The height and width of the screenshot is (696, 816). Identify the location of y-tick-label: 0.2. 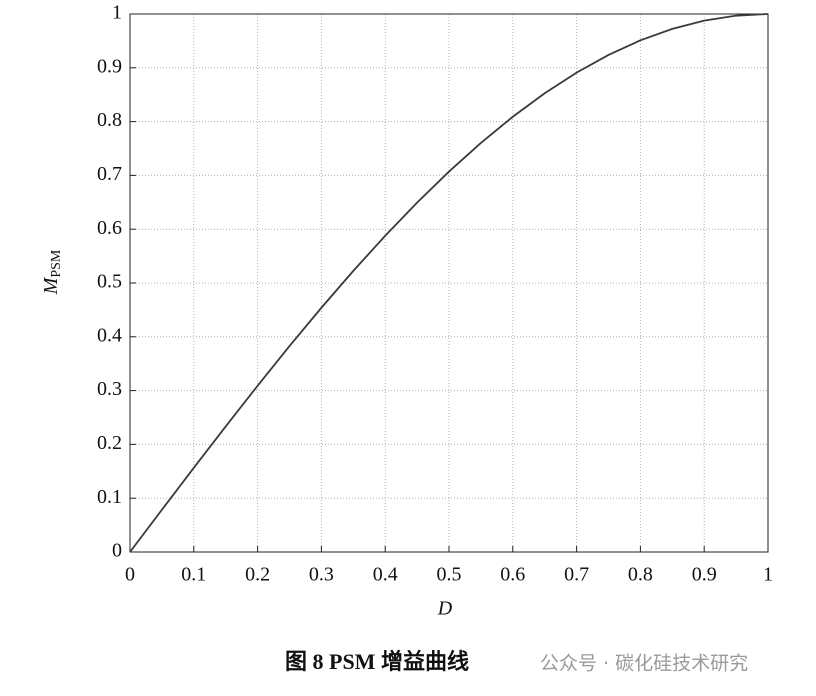
(109, 443).